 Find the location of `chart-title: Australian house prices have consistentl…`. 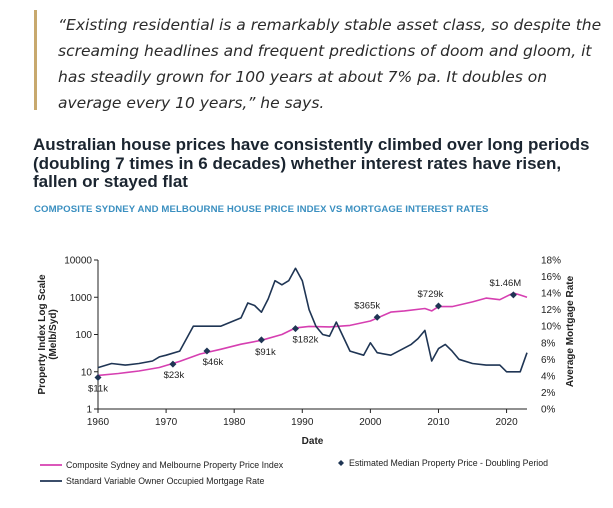

chart-title: Australian house prices have consistentl… is located at coordinates (311, 163).